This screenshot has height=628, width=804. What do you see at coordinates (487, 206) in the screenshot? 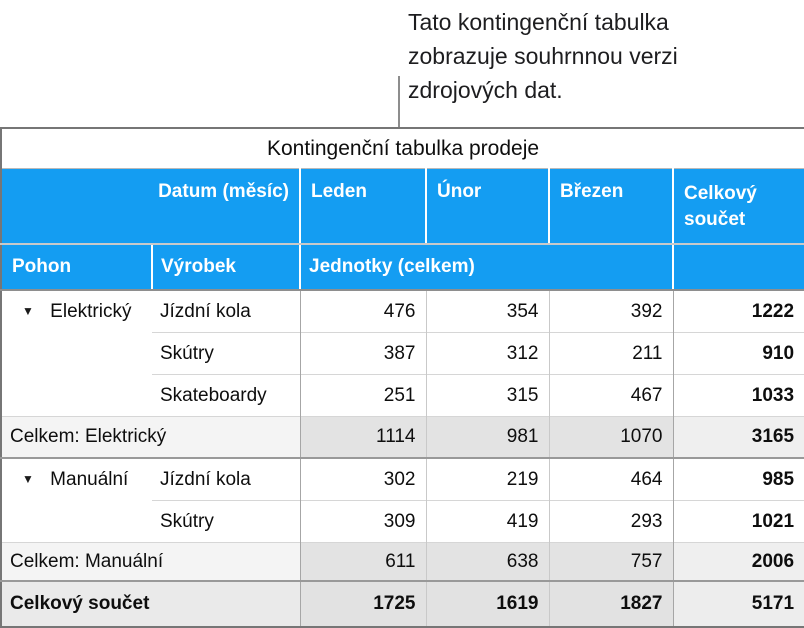
I see `header-cell-month-unor: Únor` at bounding box center [487, 206].